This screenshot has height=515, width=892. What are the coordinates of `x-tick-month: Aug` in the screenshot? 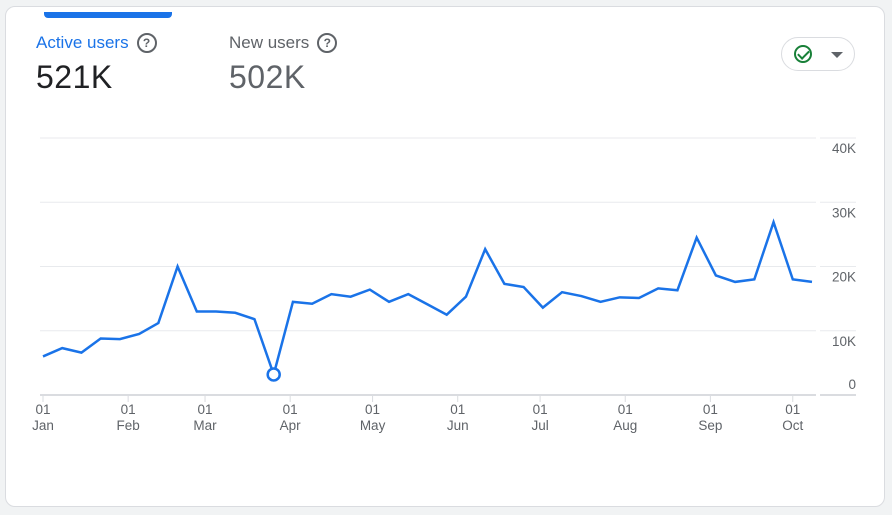 It's located at (625, 425).